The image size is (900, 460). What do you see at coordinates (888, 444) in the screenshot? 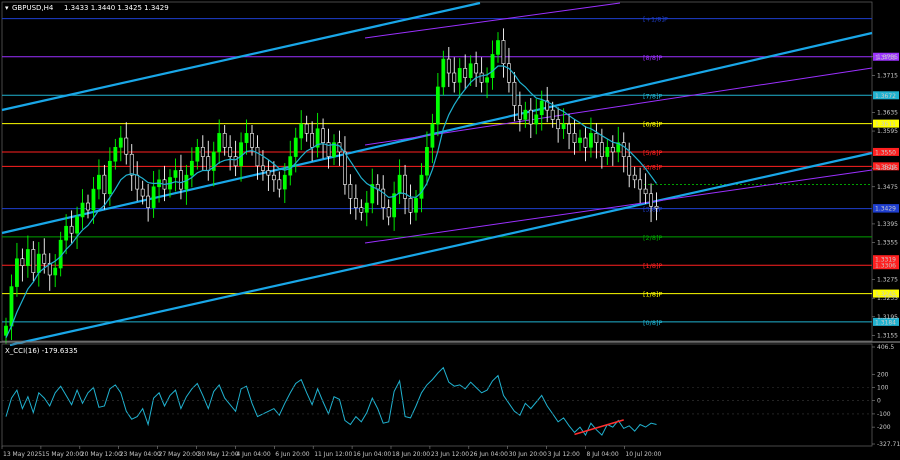
I see `cci-tick-label: -327.719` at bounding box center [888, 444].